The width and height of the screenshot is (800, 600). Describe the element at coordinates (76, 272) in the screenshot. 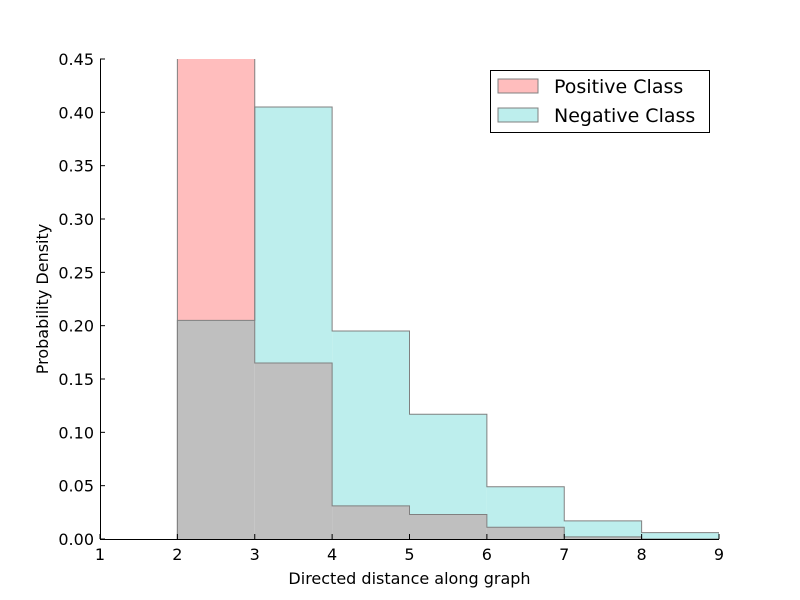

I see `y-tick-label: 0.25` at that location.